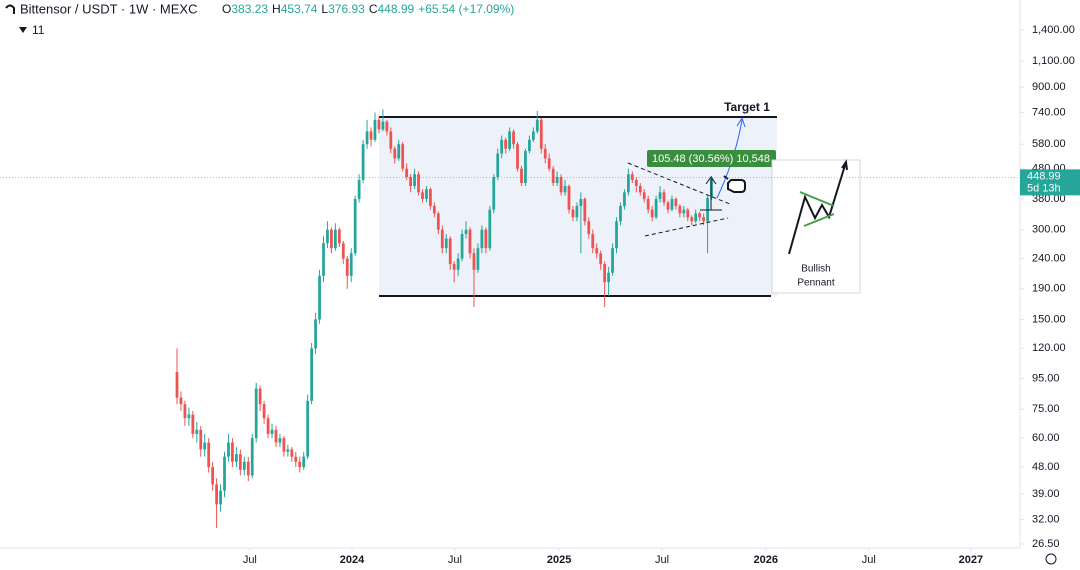  I want to click on target-label: Target 1, so click(747, 107).